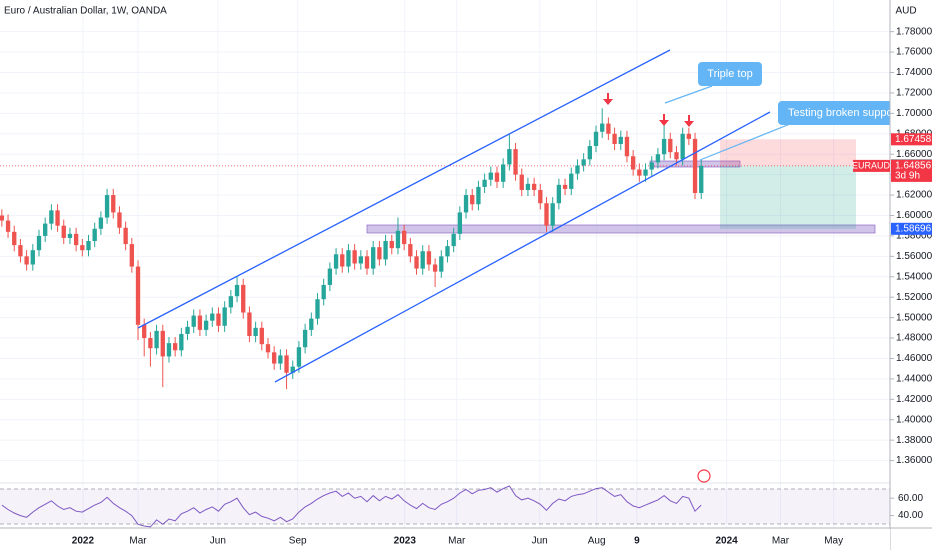 This screenshot has height=550, width=932. Describe the element at coordinates (597, 541) in the screenshot. I see `x-tick-label: Aug` at that location.